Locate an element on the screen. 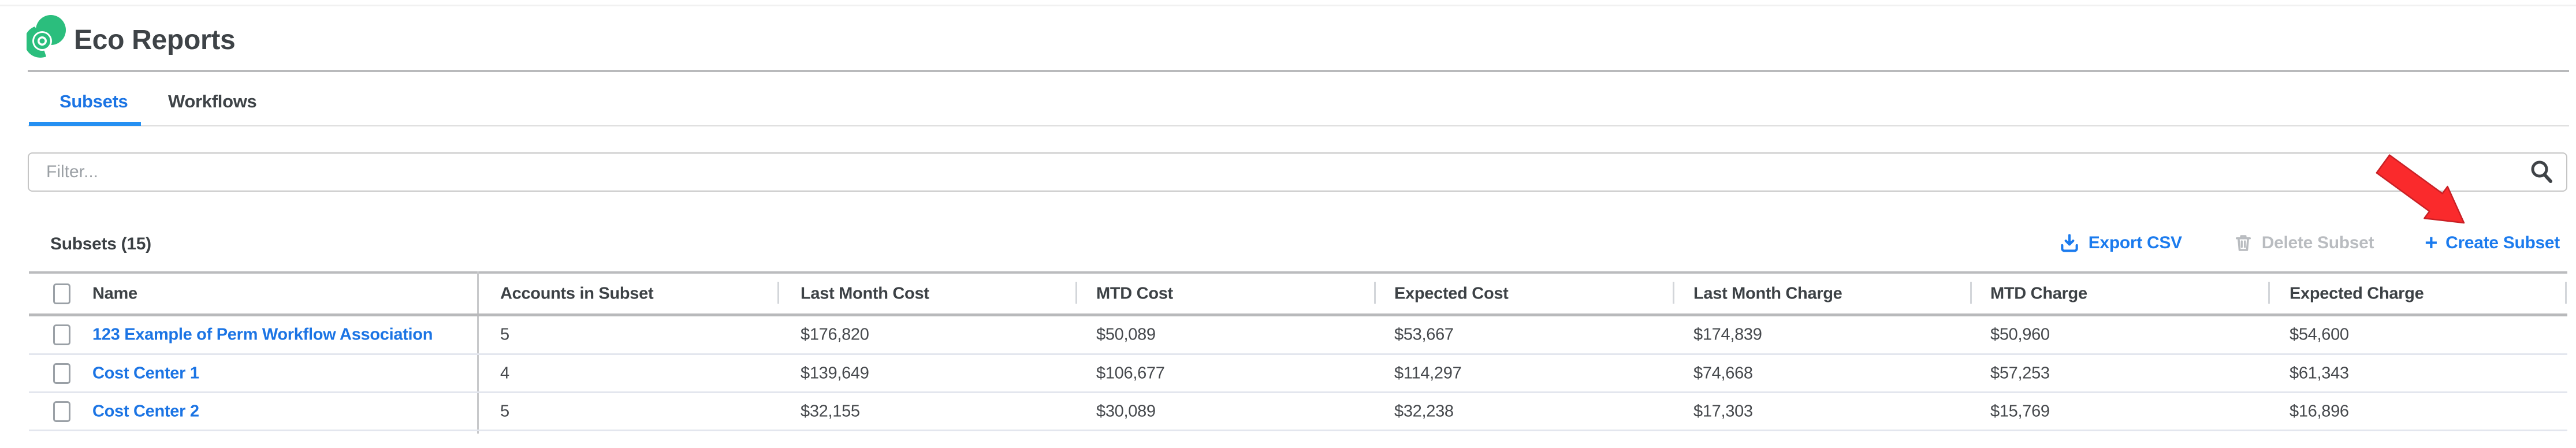  search-icon is located at coordinates (2542, 172).